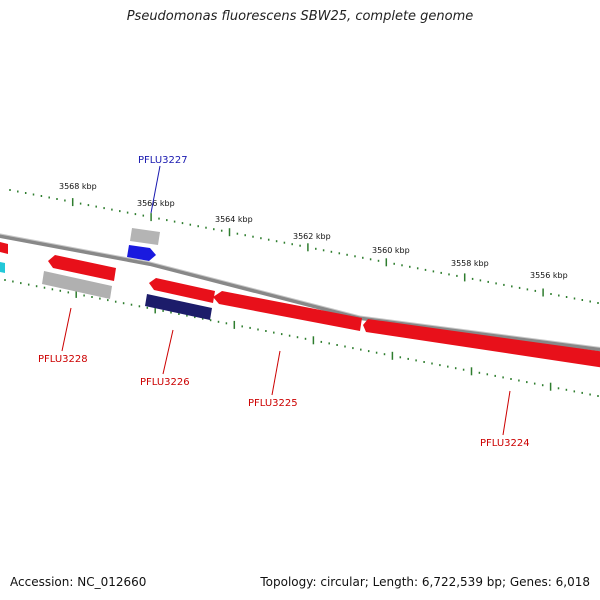  What do you see at coordinates (312, 236) in the screenshot?
I see `kbp-label: 3562 kbp` at bounding box center [312, 236].